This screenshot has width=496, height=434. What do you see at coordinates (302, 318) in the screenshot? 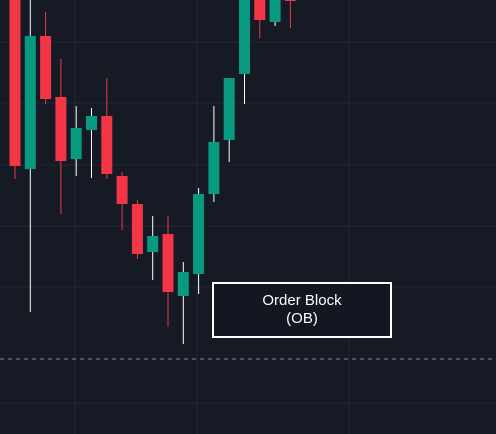
I see `order-block-label-line2: (OB)` at bounding box center [302, 318].